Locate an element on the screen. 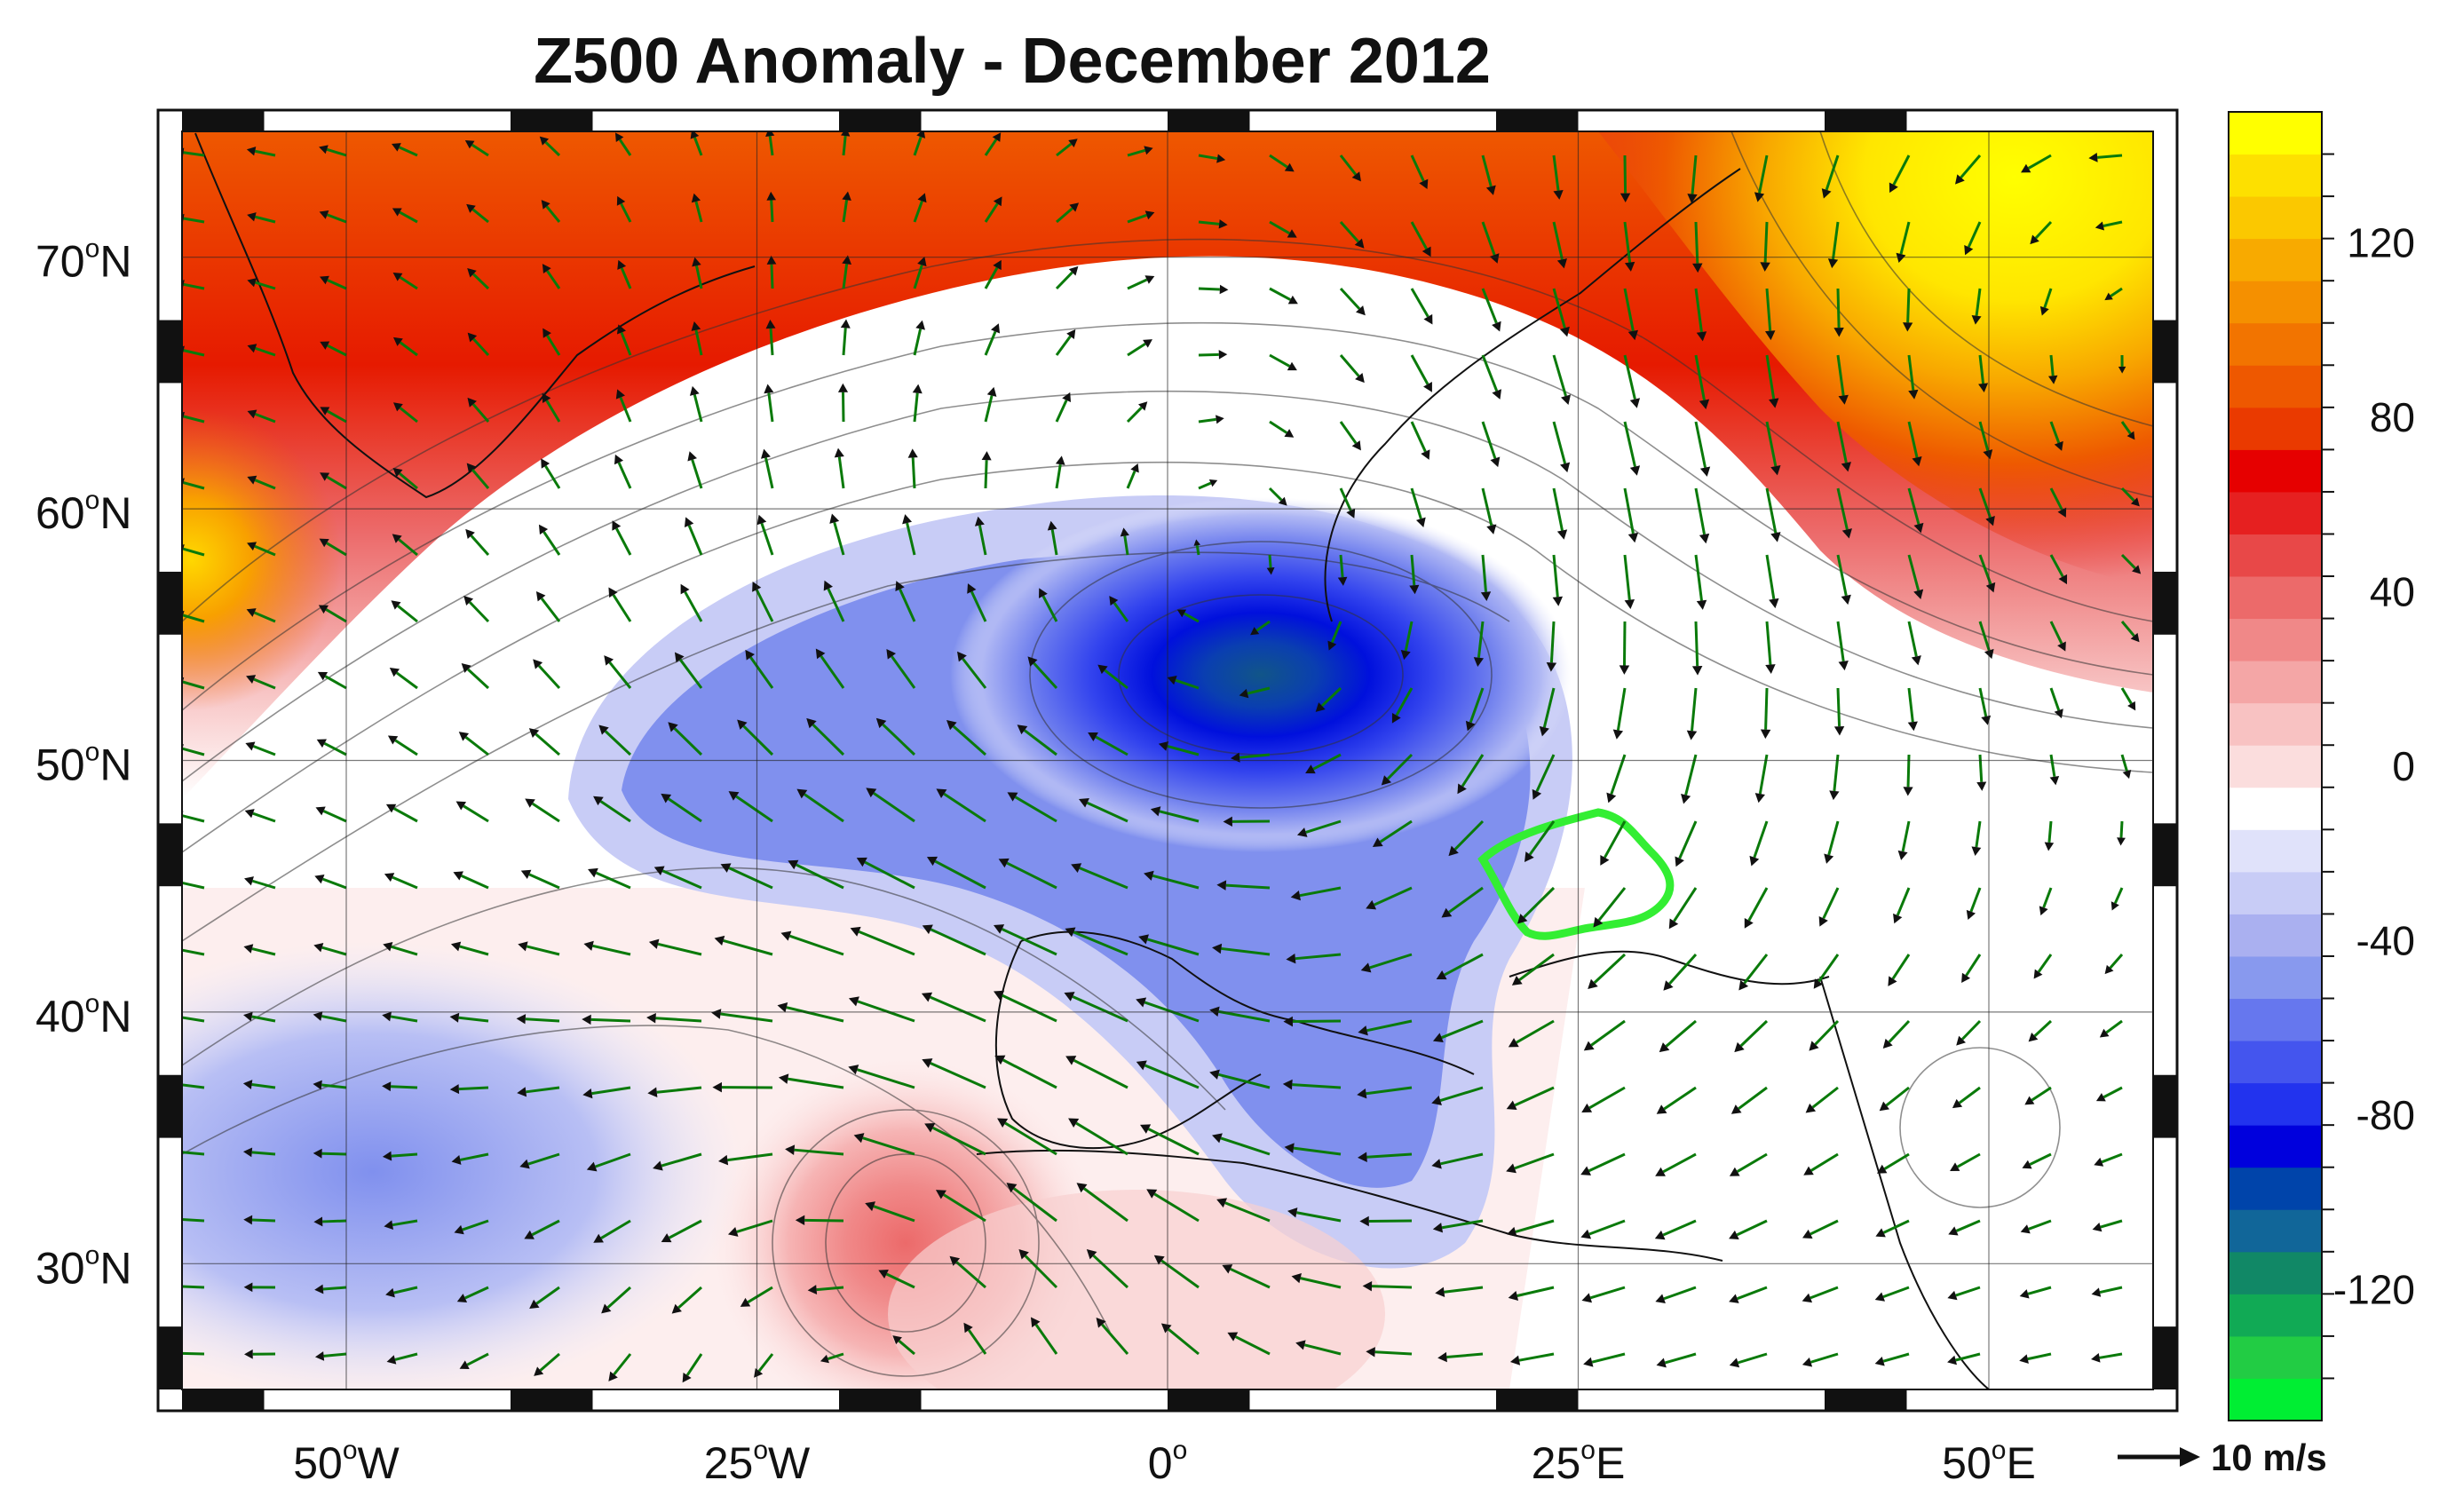  frame-tick-top is located at coordinates (1866, 121).